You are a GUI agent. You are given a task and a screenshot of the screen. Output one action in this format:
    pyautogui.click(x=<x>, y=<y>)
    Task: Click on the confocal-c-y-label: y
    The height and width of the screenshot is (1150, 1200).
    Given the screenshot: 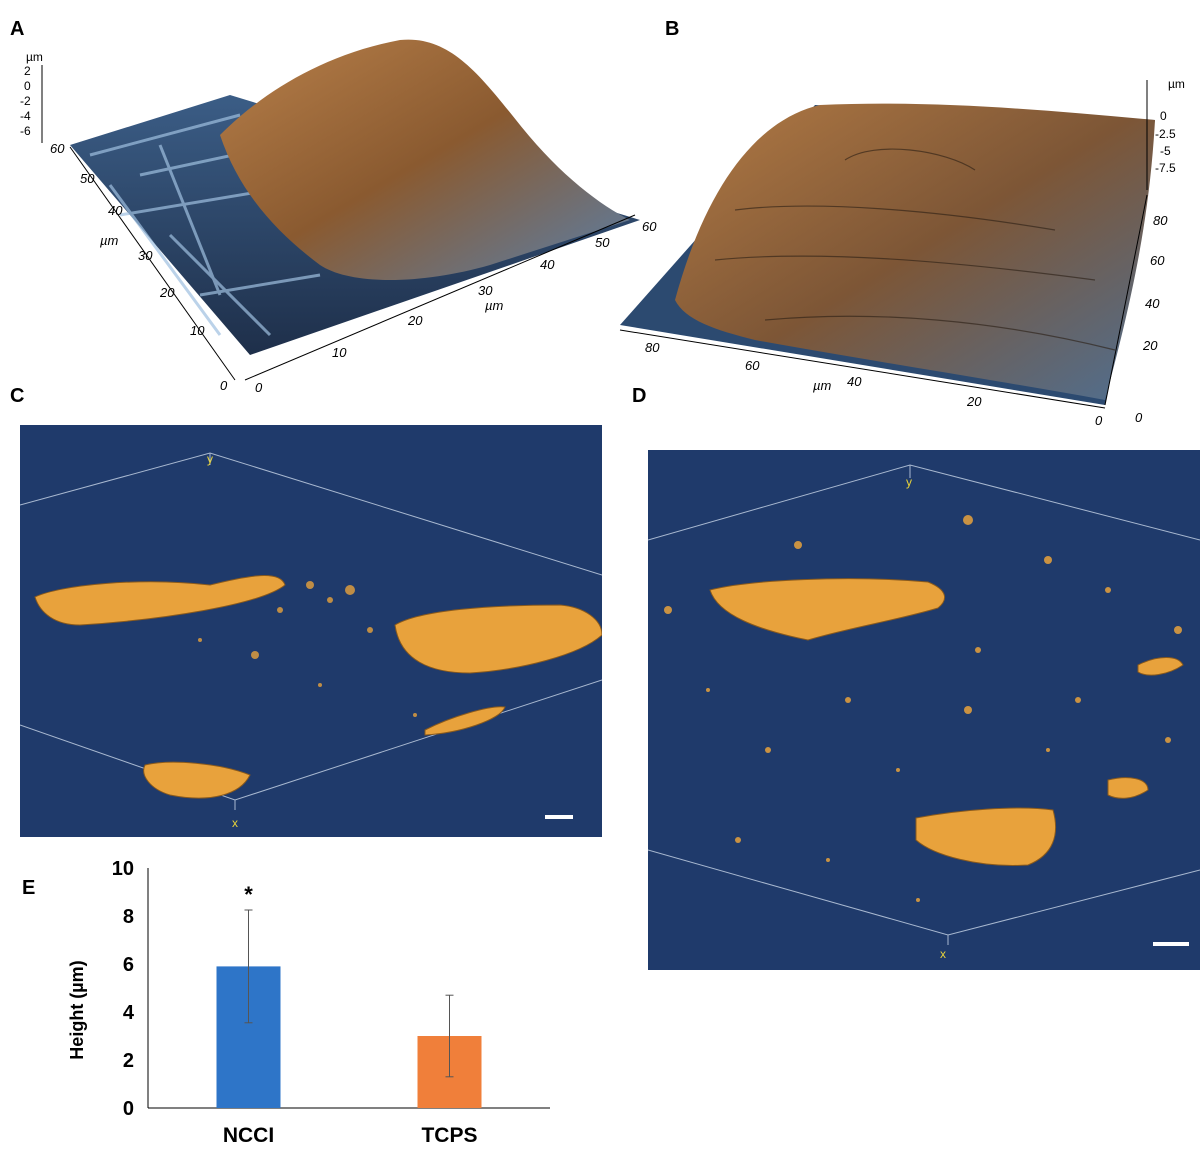 What is the action you would take?
    pyautogui.click(x=210, y=459)
    